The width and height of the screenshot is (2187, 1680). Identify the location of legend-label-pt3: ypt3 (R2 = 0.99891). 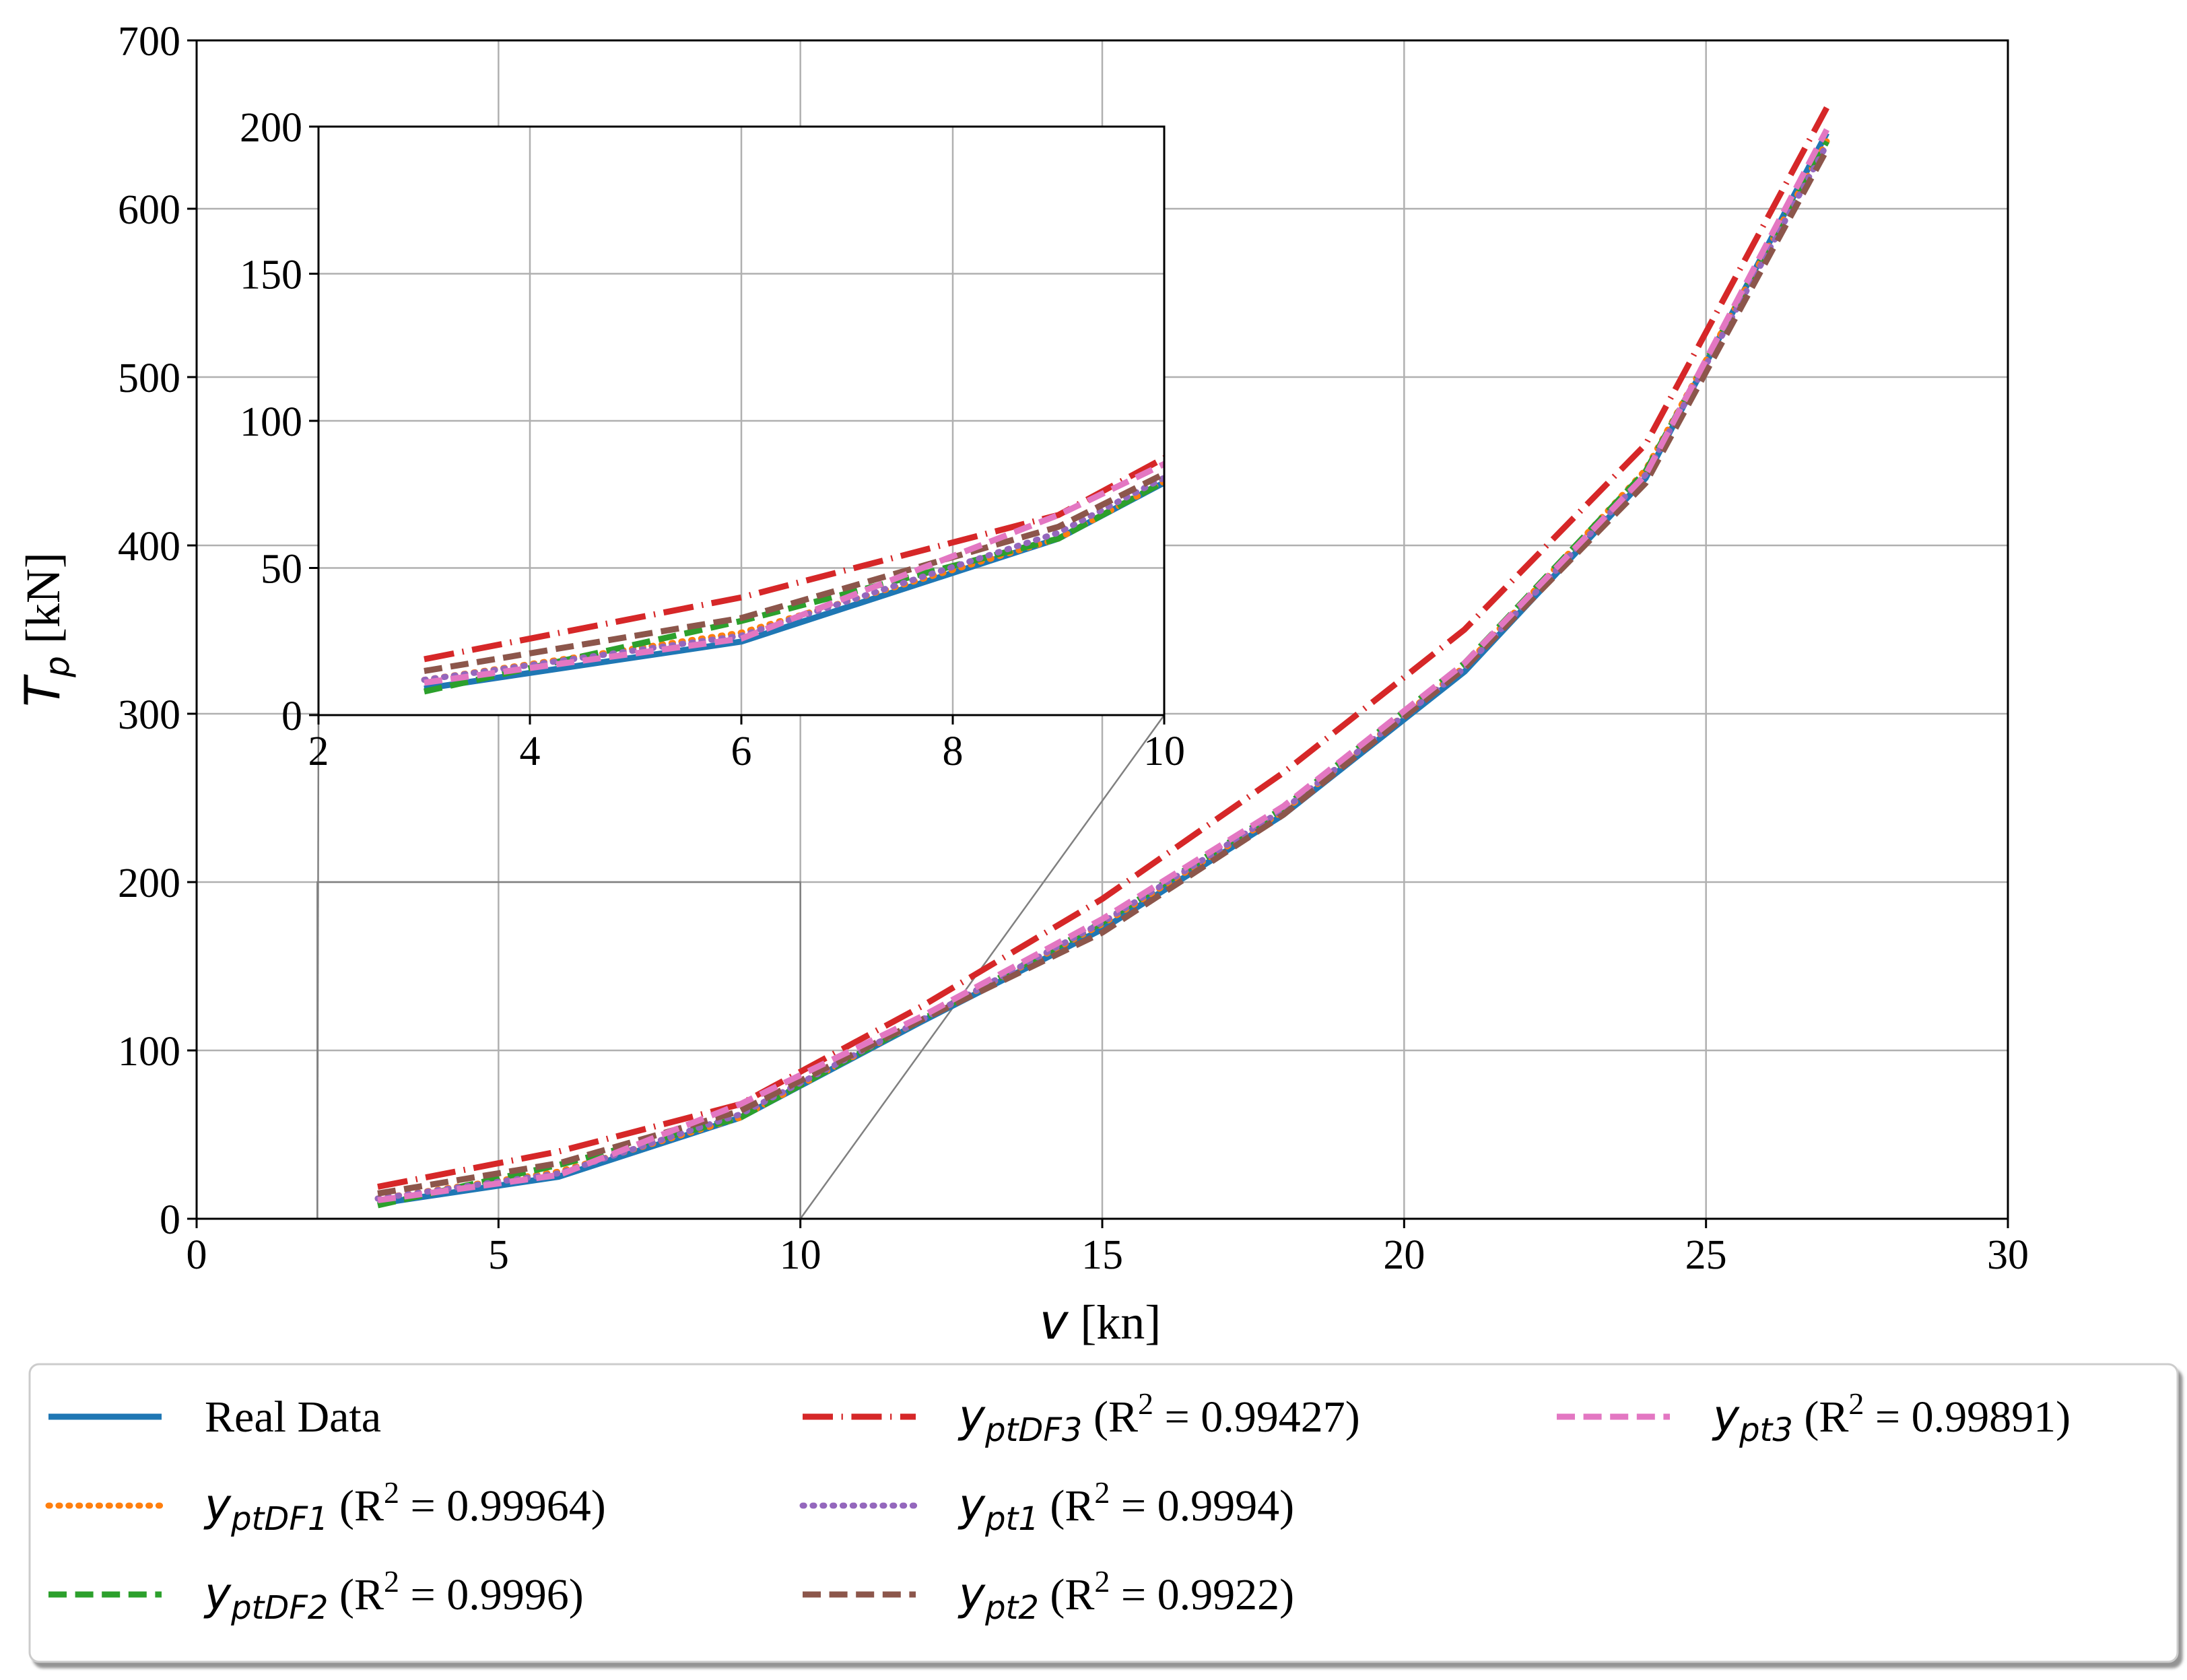
(1892, 1417).